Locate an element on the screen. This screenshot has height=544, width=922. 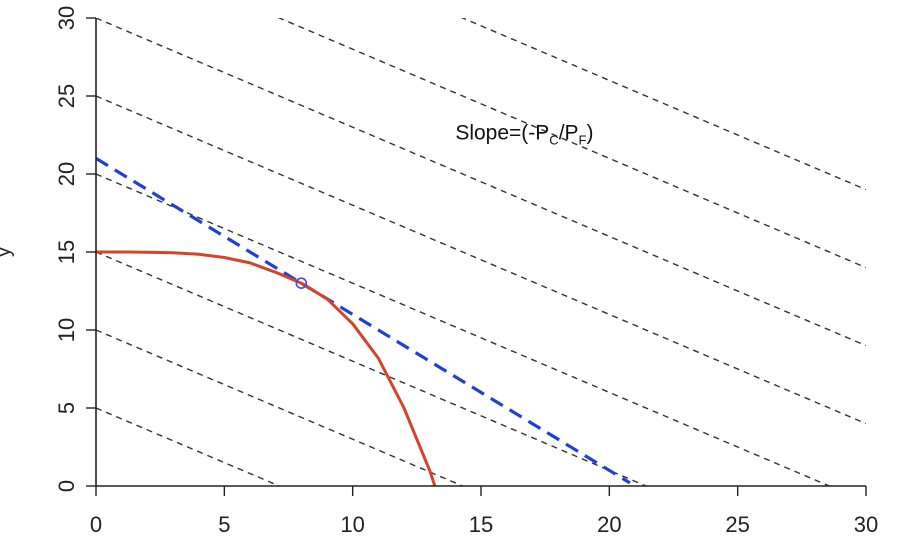
y-tick-label-30: 30 is located at coordinates (66, 18).